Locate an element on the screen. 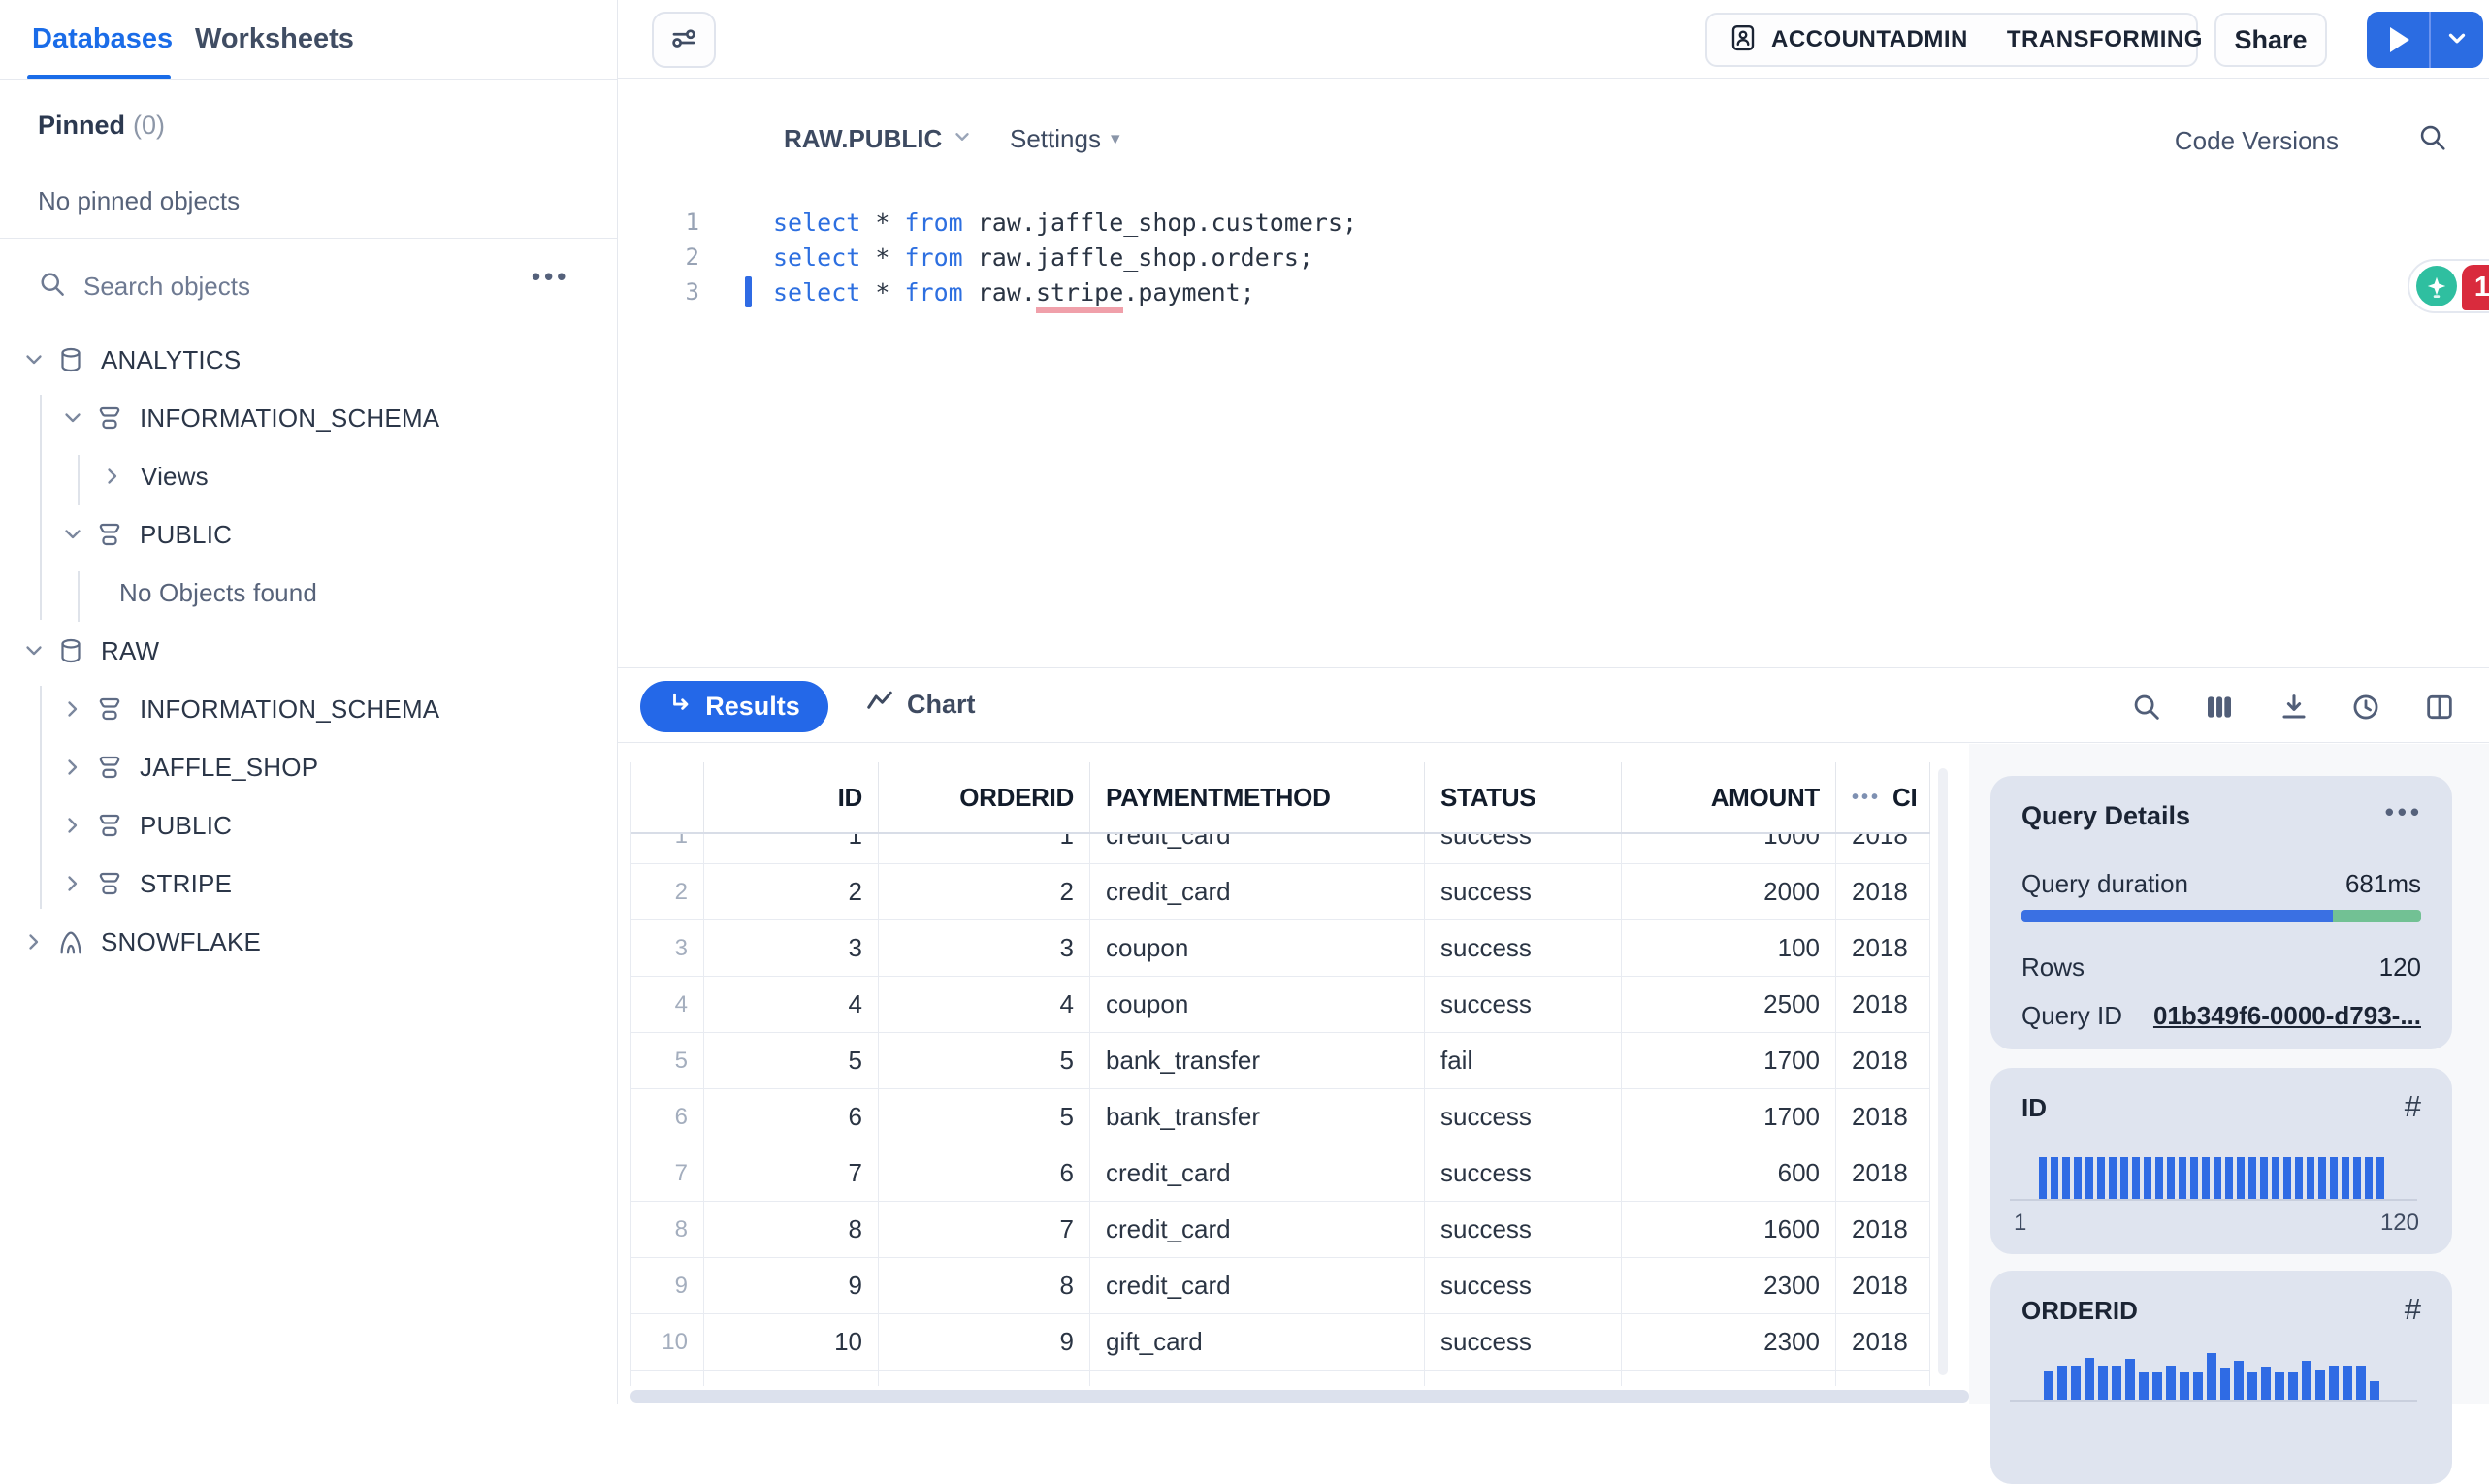 The image size is (2489, 1484). table-row: 8 8 7 credit_card success 1600 2018 is located at coordinates (1280, 1230).